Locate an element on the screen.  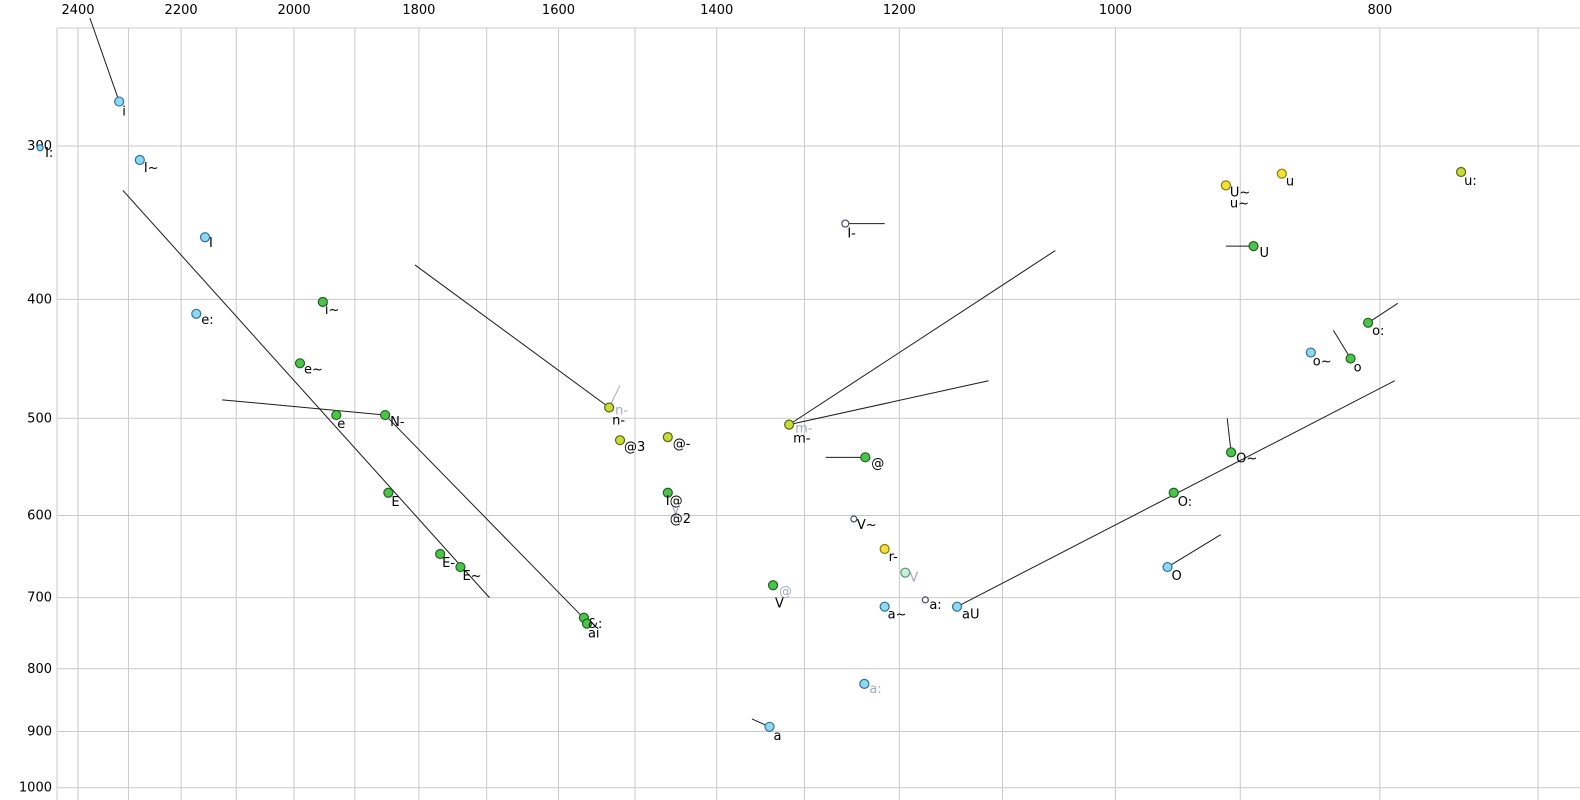
vowel-point-@- is located at coordinates (667, 437).